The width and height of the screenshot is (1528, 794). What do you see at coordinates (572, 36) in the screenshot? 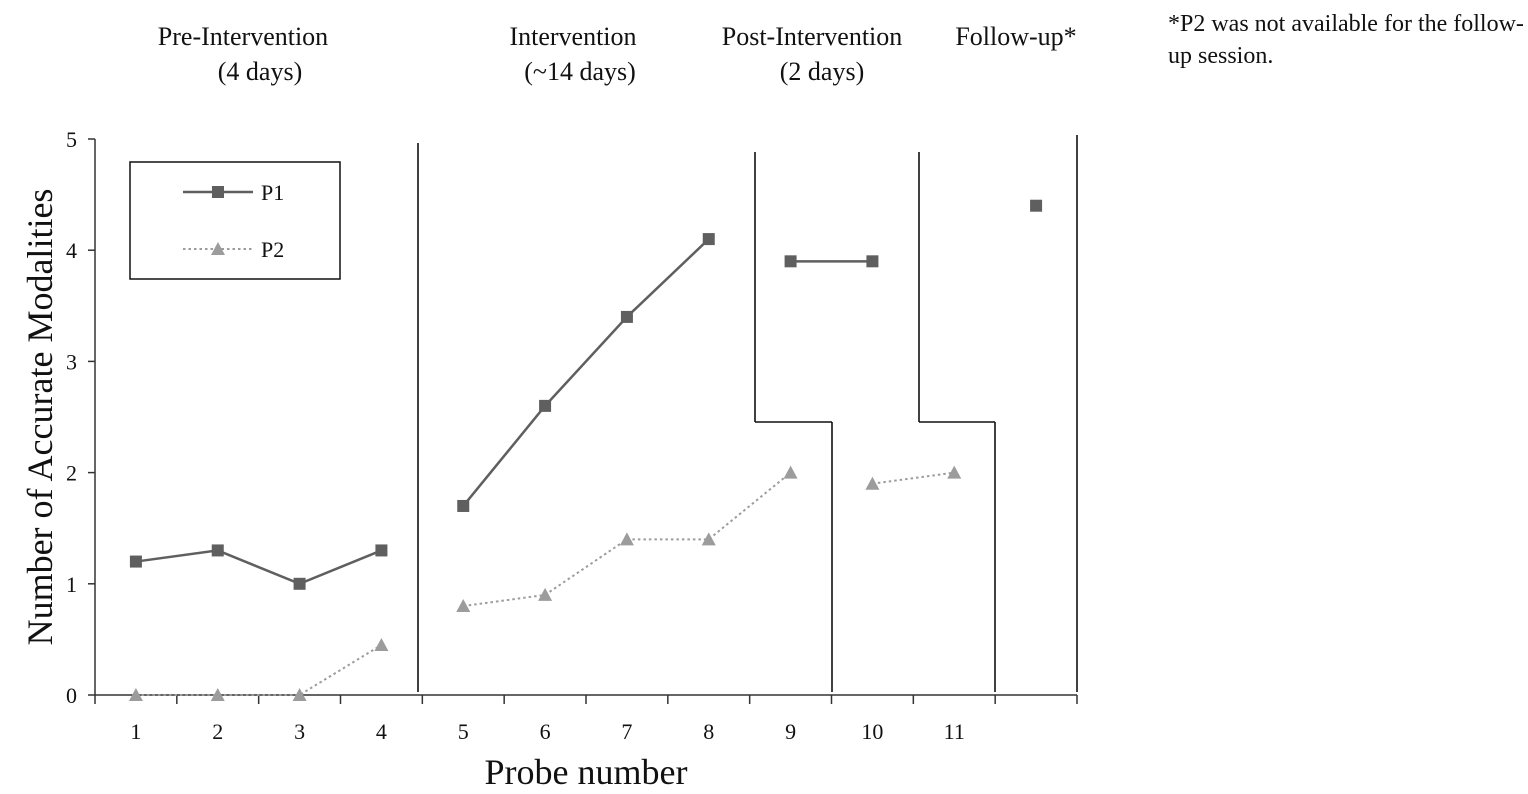
I see `phase-label: Intervention` at bounding box center [572, 36].